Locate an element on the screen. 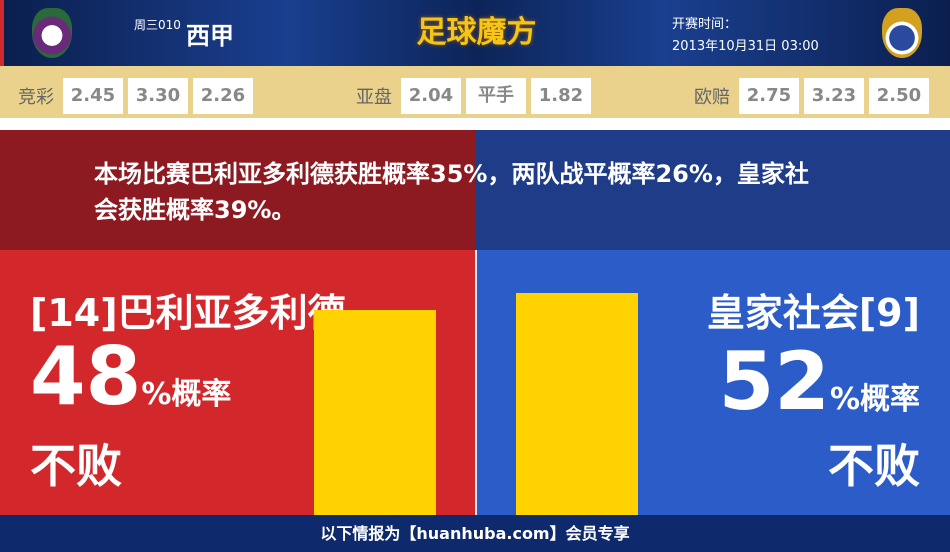 The height and width of the screenshot is (552, 950). logo: 足球魔方 is located at coordinates (476, 32).